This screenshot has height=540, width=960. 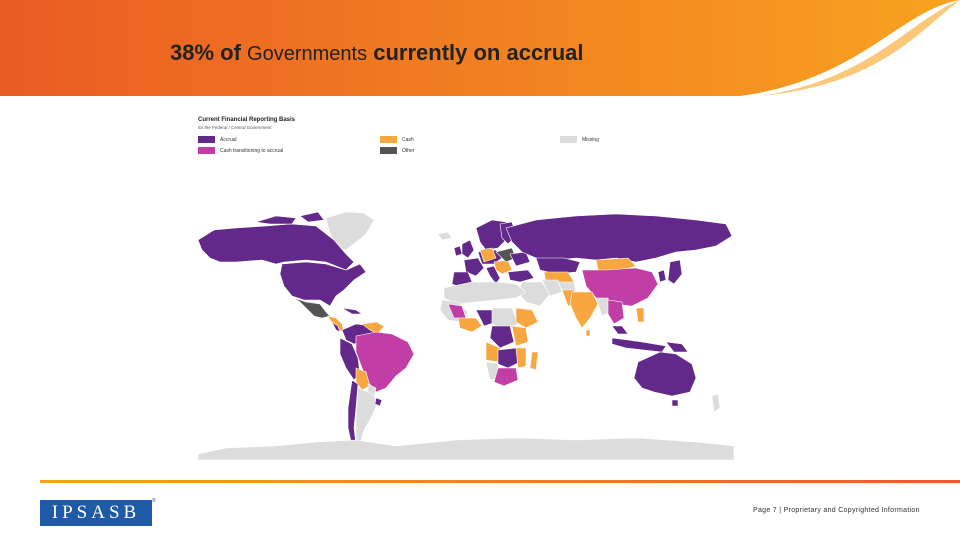 I want to click on legend-item-other: Other, so click(x=430, y=151).